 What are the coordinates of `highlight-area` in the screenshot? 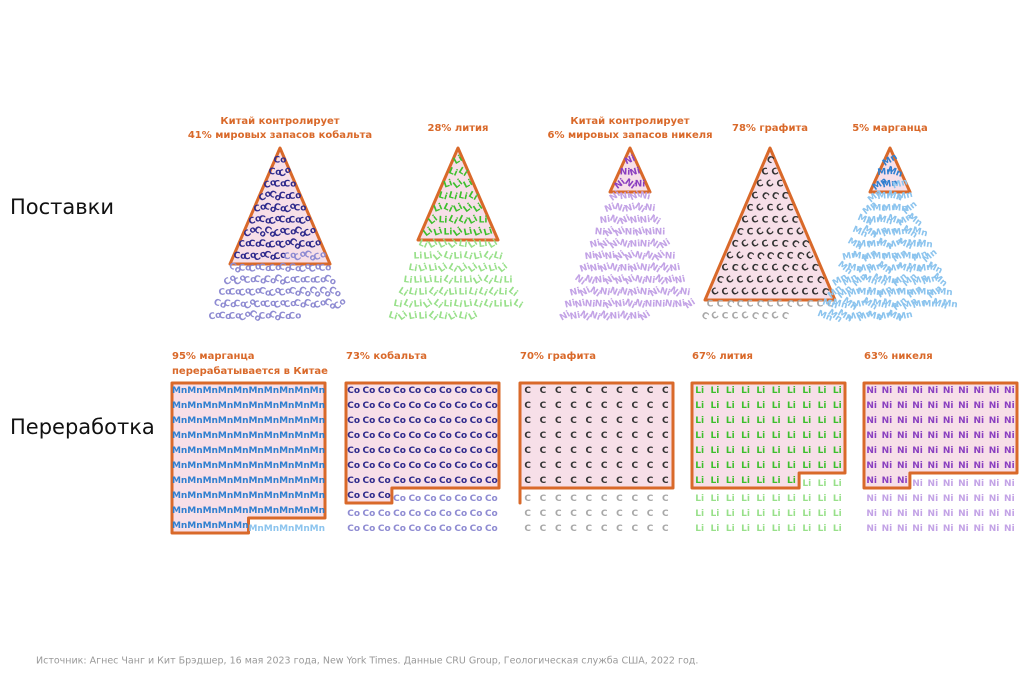 It's located at (422, 443).